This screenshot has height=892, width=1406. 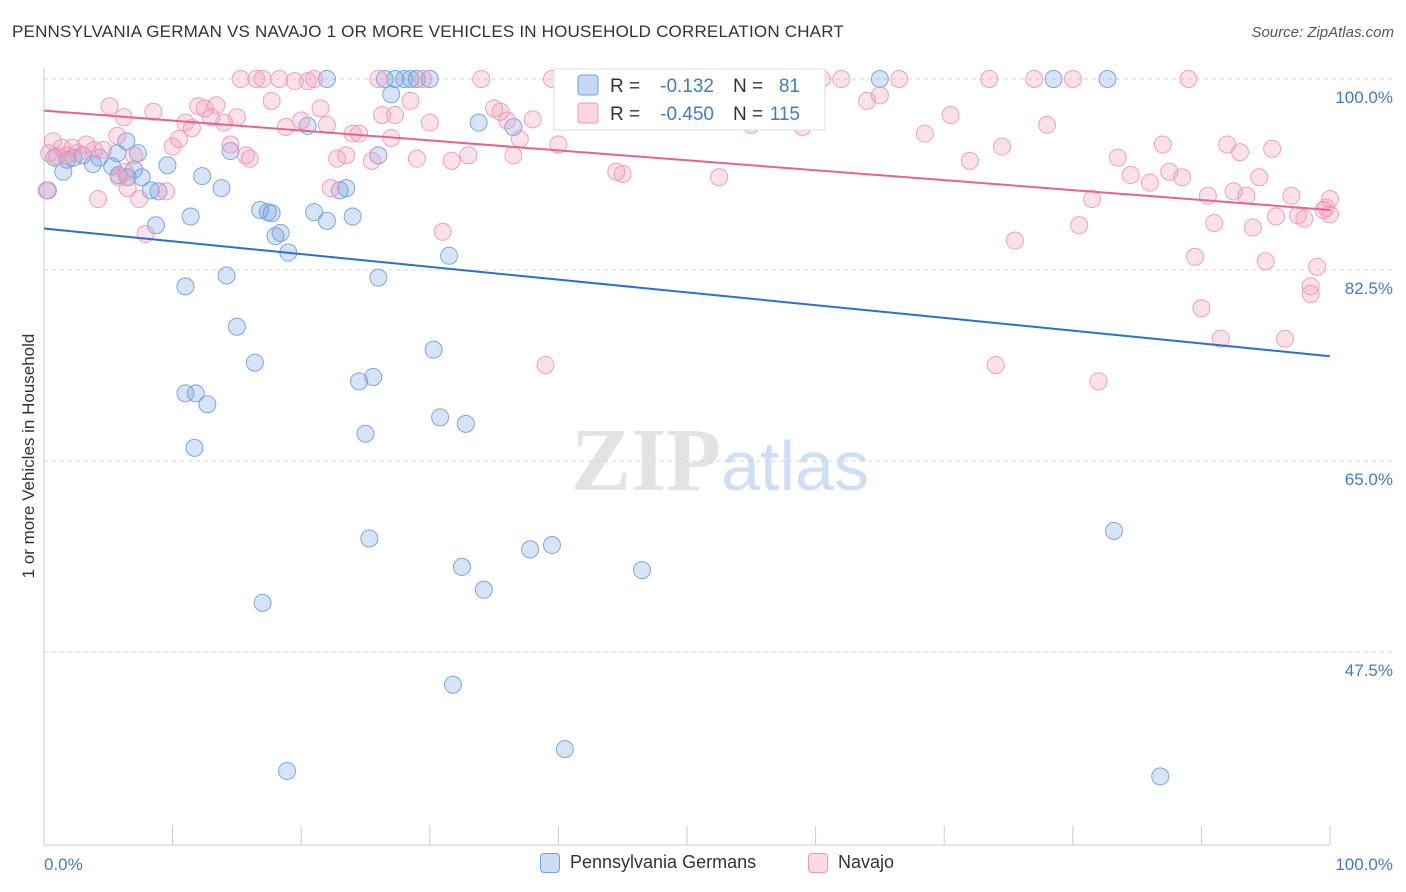 I want to click on legend-item-navajo: Navajo, so click(x=851, y=862).